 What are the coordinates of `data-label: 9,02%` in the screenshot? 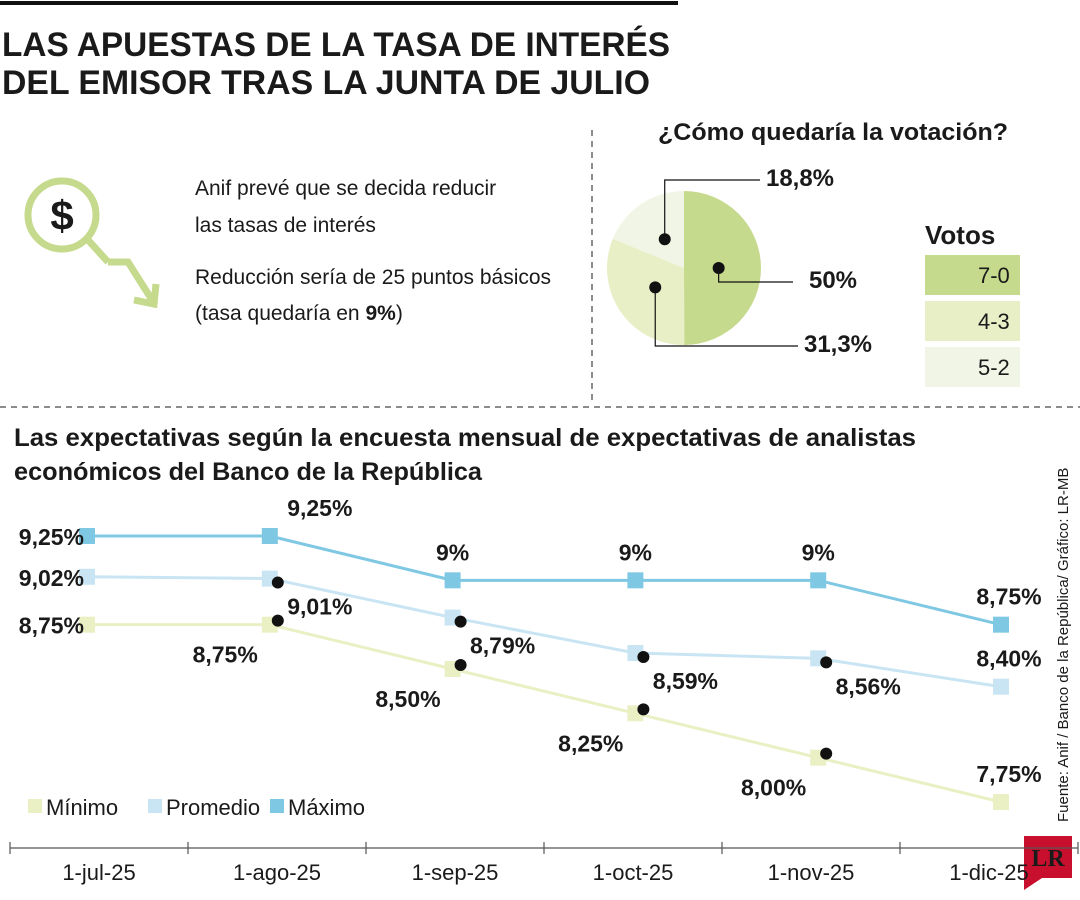 It's located at (51, 578).